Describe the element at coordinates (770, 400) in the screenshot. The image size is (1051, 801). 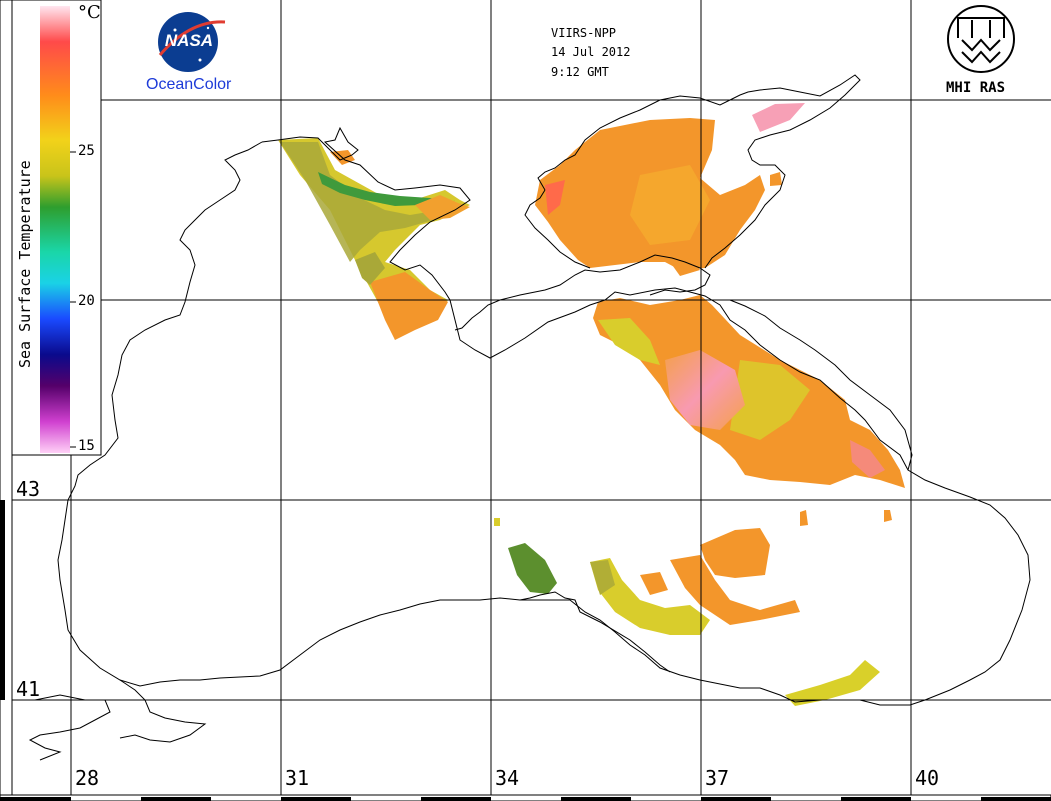
I see `sst-patch-east-yellow2` at that location.